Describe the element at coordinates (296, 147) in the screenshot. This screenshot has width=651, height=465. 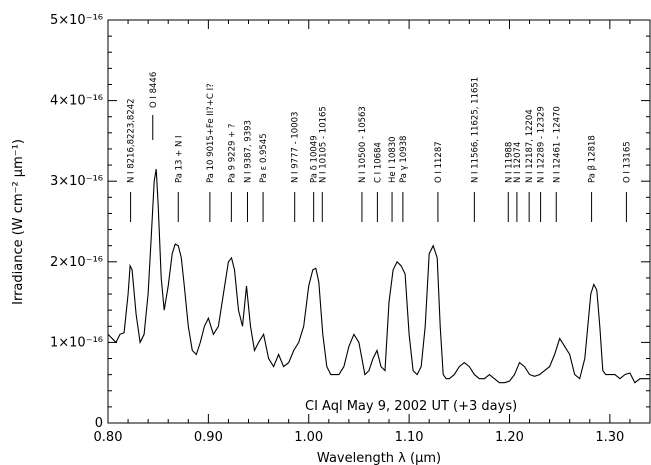
I see `line-id-label: N I 9777 - 10003` at that location.